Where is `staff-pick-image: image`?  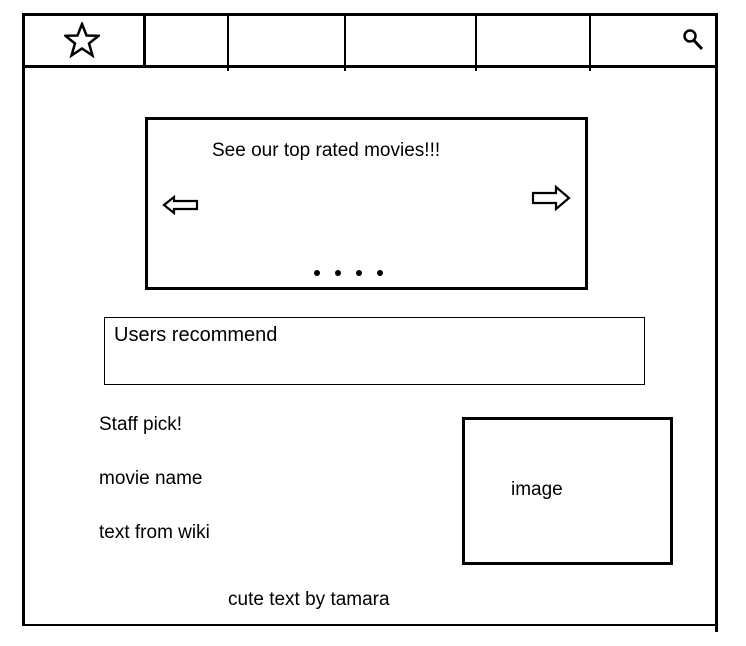
staff-pick-image: image is located at coordinates (567, 491).